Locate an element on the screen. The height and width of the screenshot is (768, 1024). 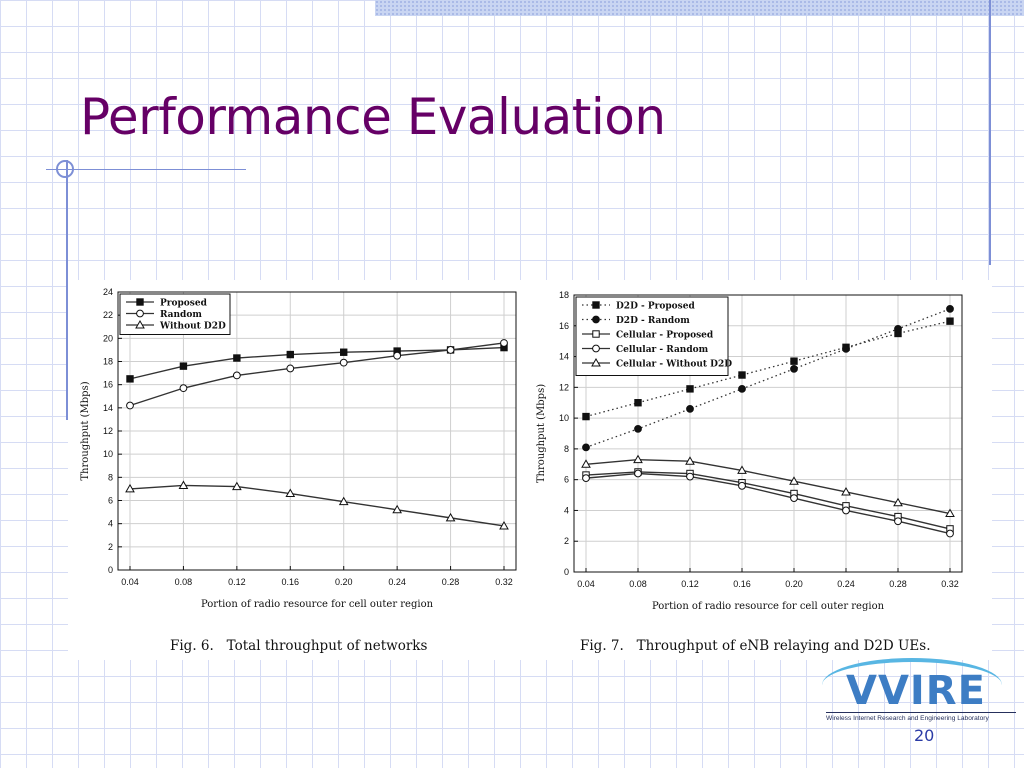
x-tick-label: 0.24 is located at coordinates (397, 582).